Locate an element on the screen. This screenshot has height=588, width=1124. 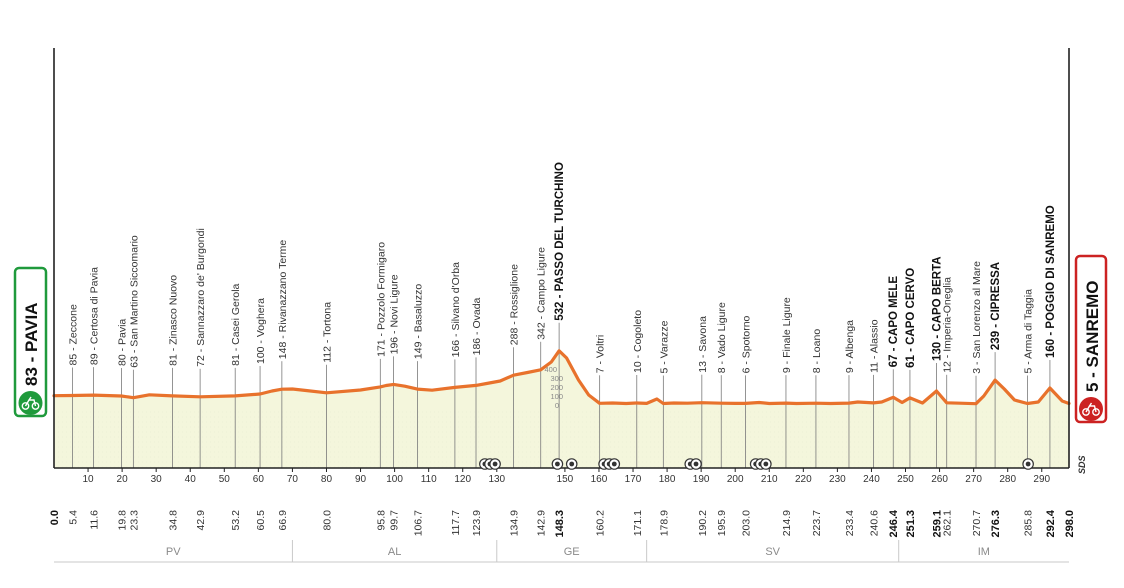
finish-box-border is located at coordinates (1091, 339).